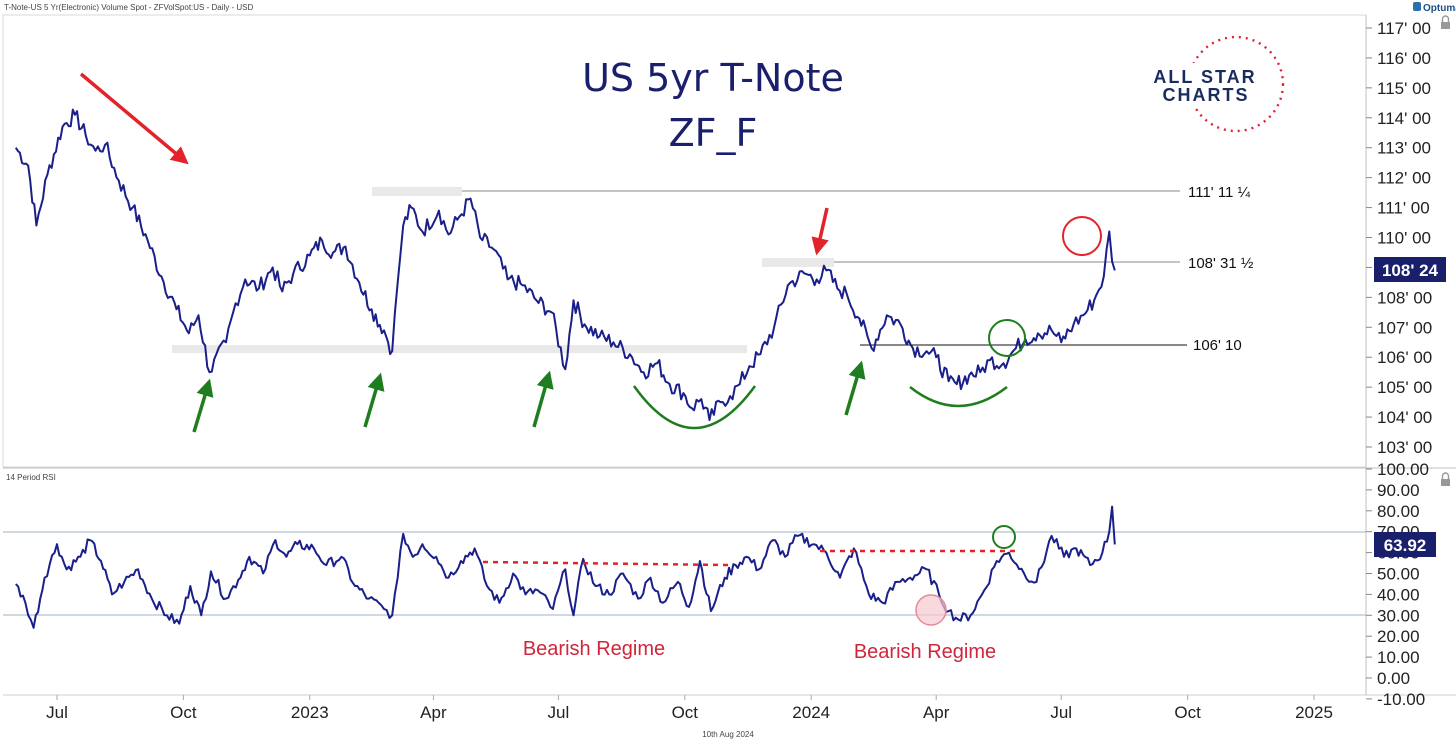  What do you see at coordinates (1221, 263) in the screenshot?
I see `level-label-109: 108' 31 ½` at bounding box center [1221, 263].